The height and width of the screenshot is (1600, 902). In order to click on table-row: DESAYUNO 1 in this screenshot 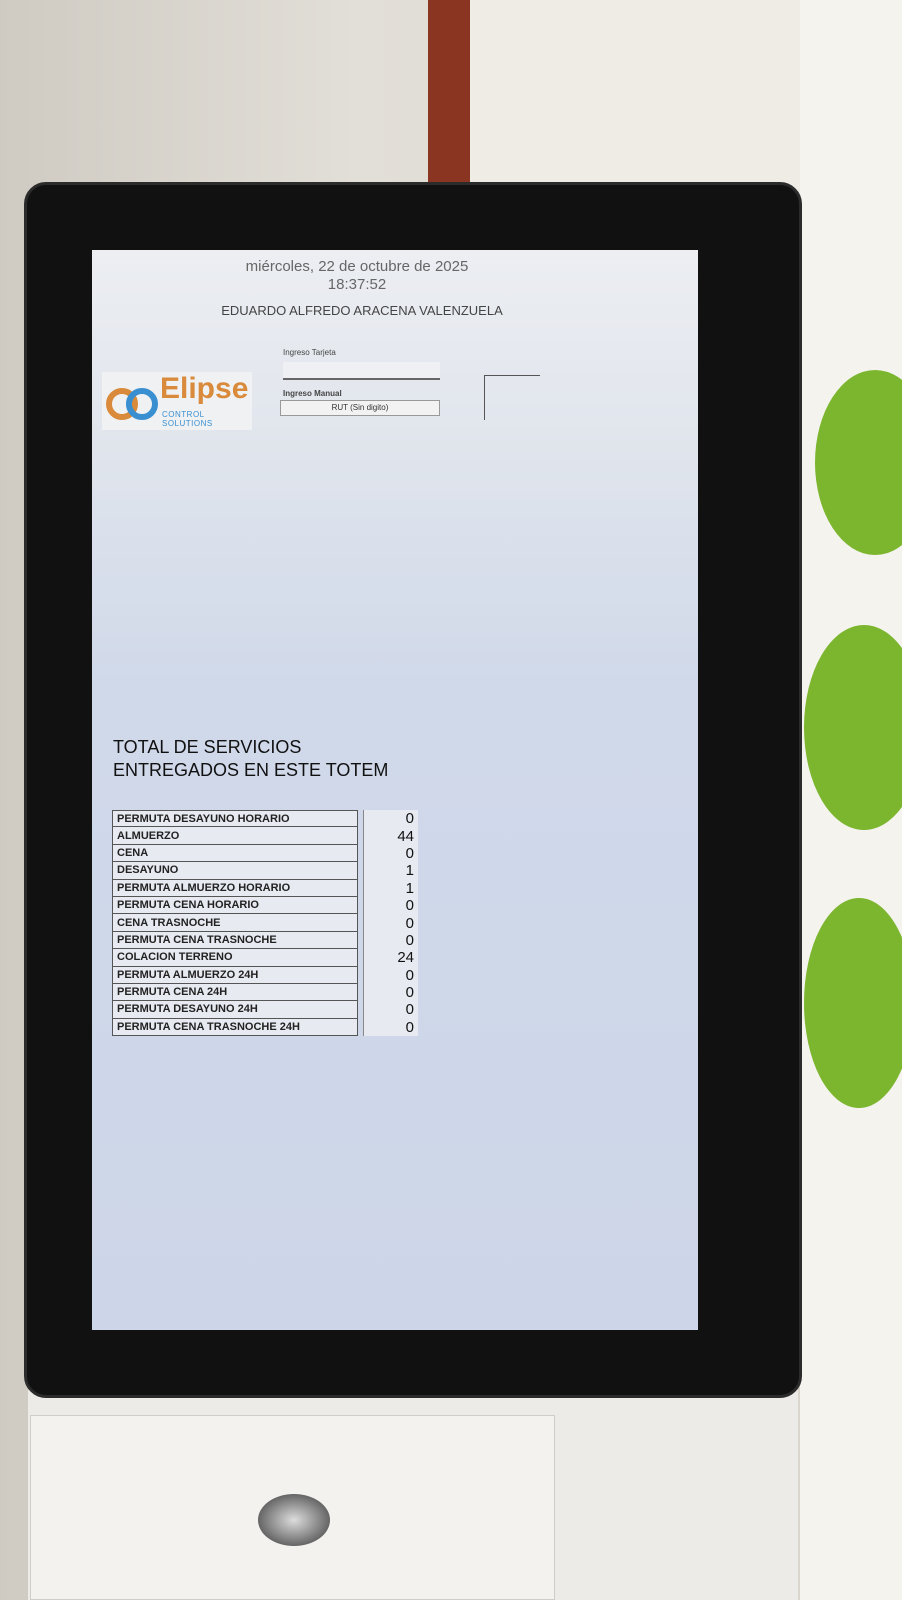, I will do `click(265, 871)`.